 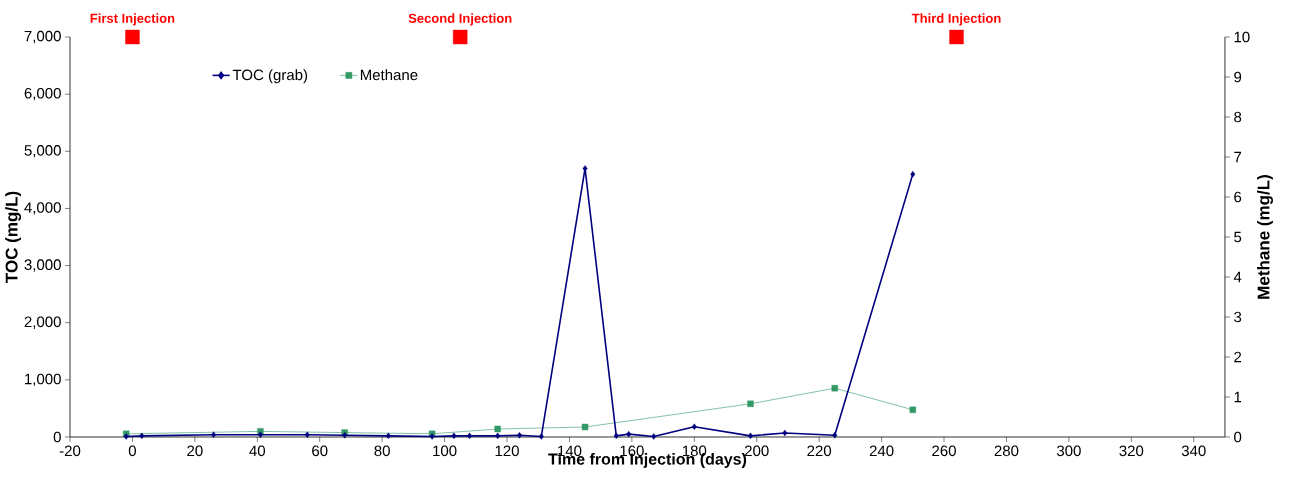 What do you see at coordinates (132, 451) in the screenshot?
I see `x-tick-label: 0` at bounding box center [132, 451].